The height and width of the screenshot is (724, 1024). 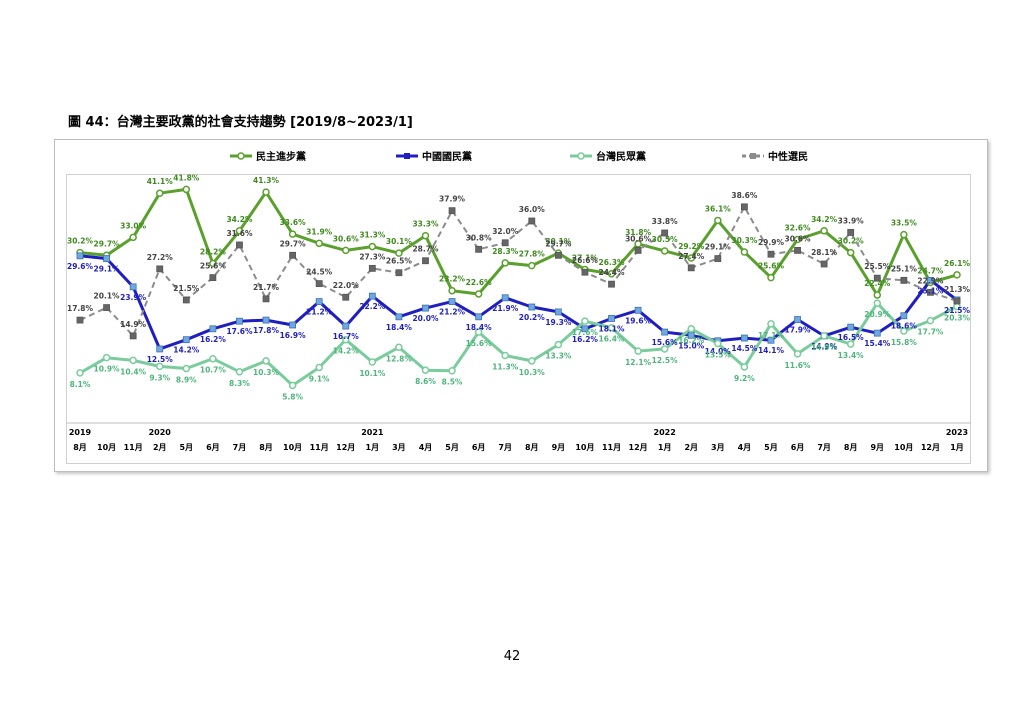 What do you see at coordinates (447, 156) in the screenshot?
I see `legend-label-1: 中國國民黨` at bounding box center [447, 156].